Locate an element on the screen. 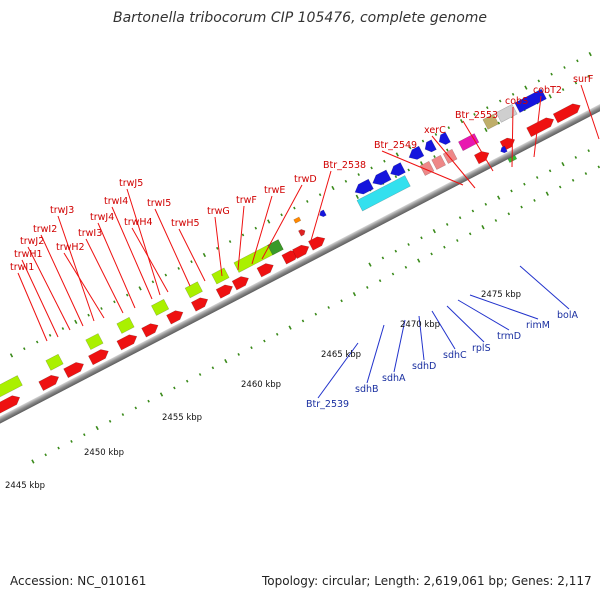 The image size is (600, 600). gene-label-cobt2: cobT2 is located at coordinates (547, 90).